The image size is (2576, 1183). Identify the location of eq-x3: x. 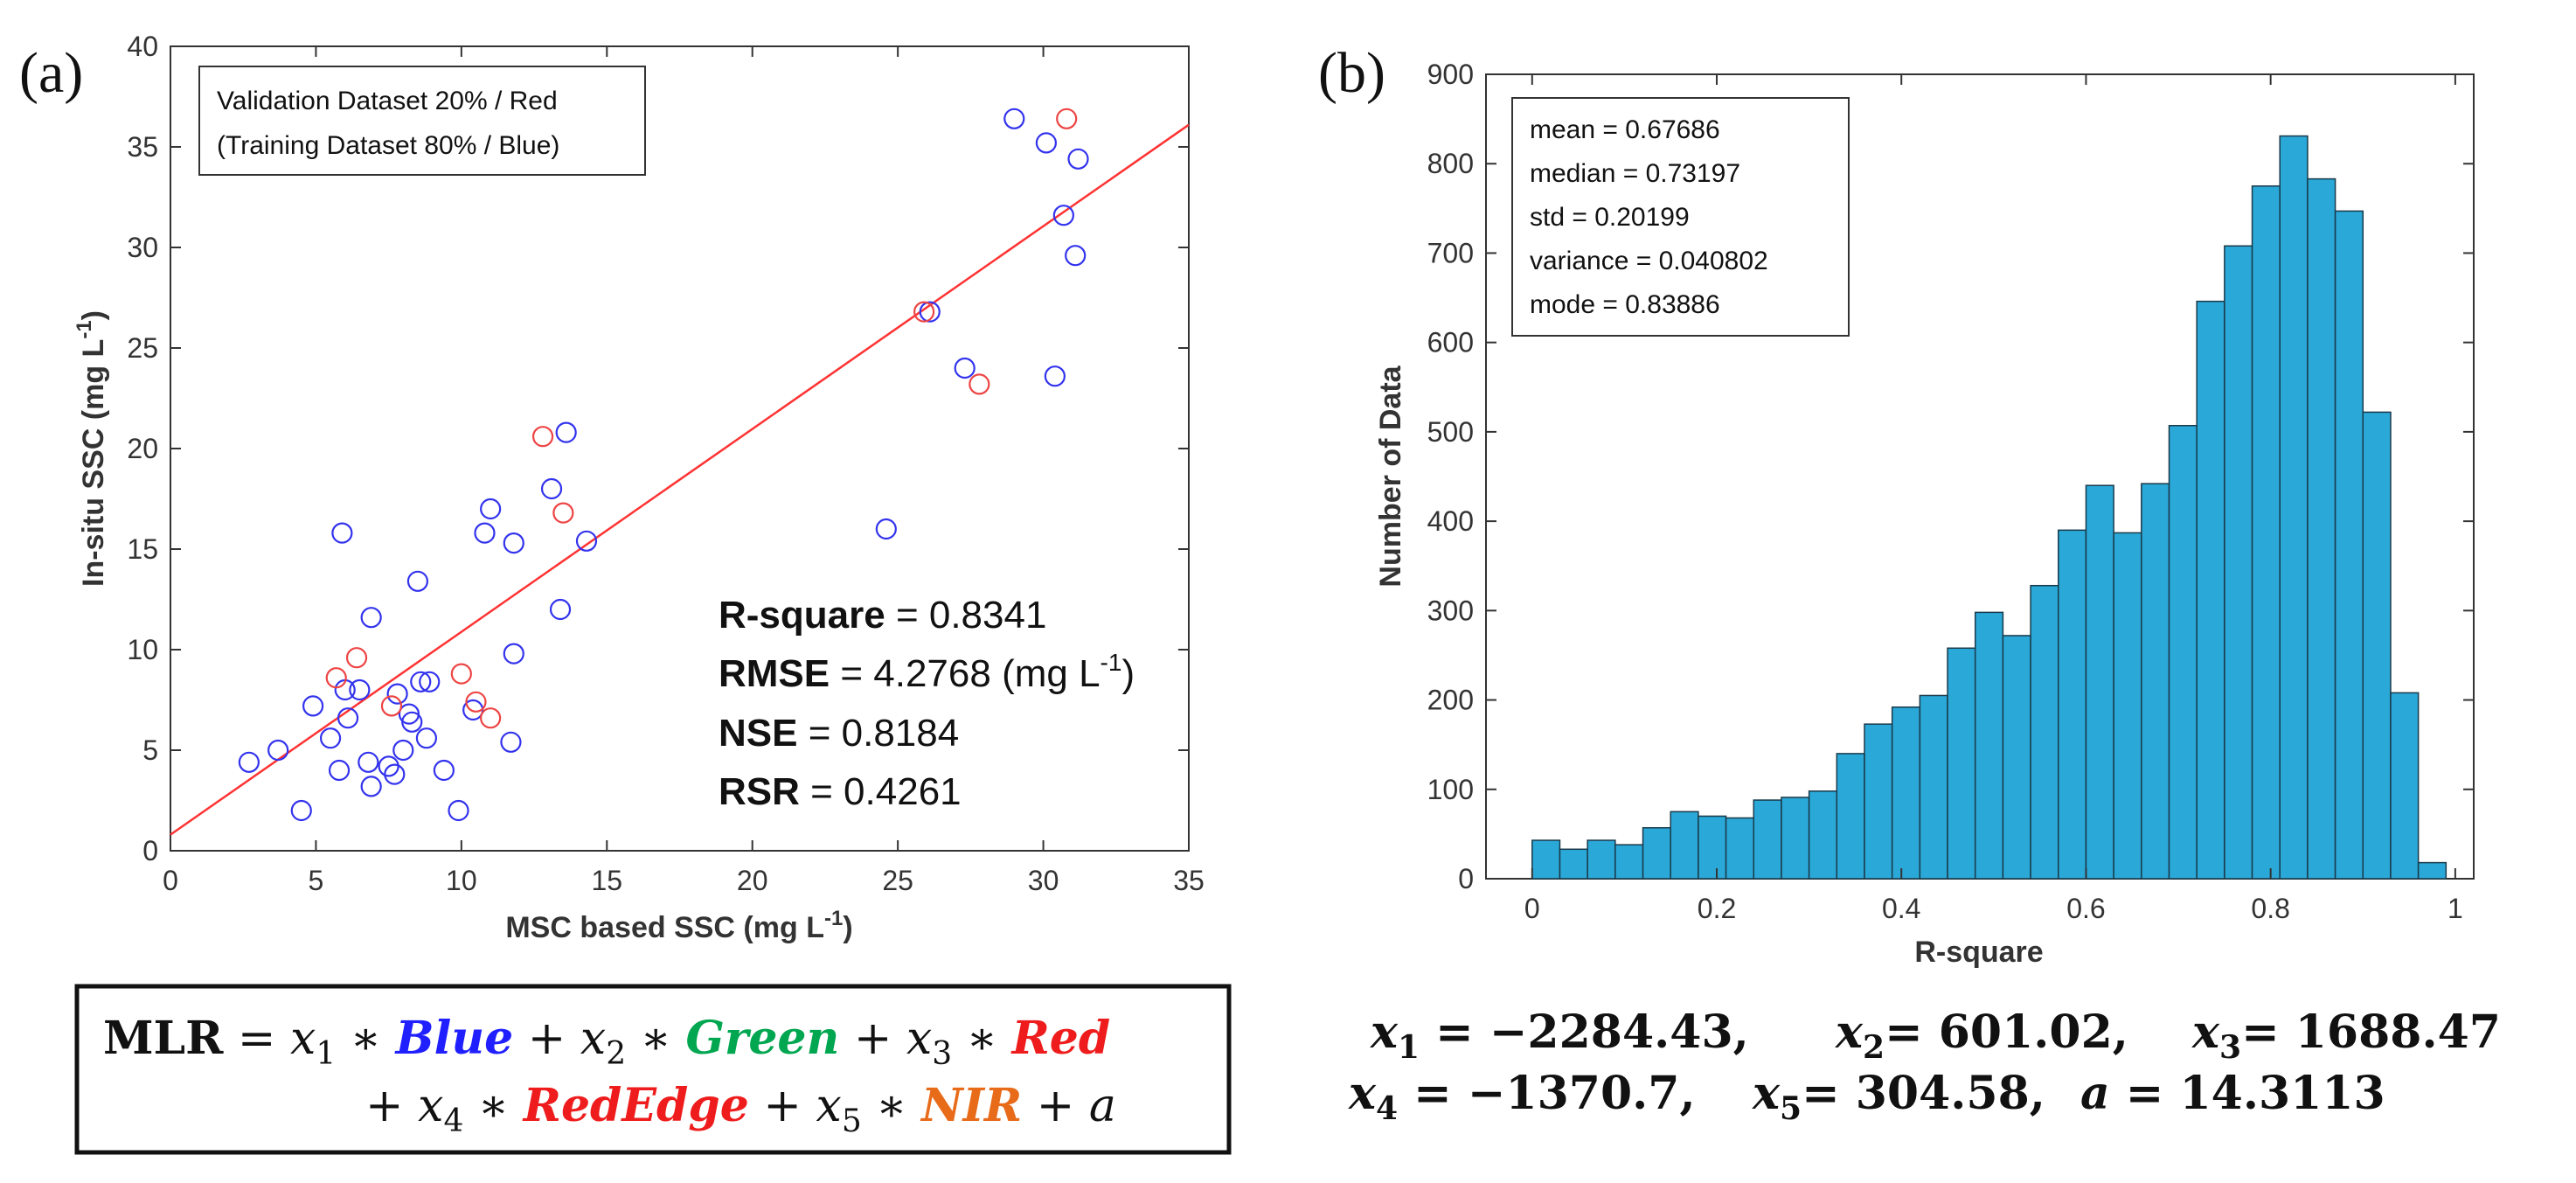
(919, 1039).